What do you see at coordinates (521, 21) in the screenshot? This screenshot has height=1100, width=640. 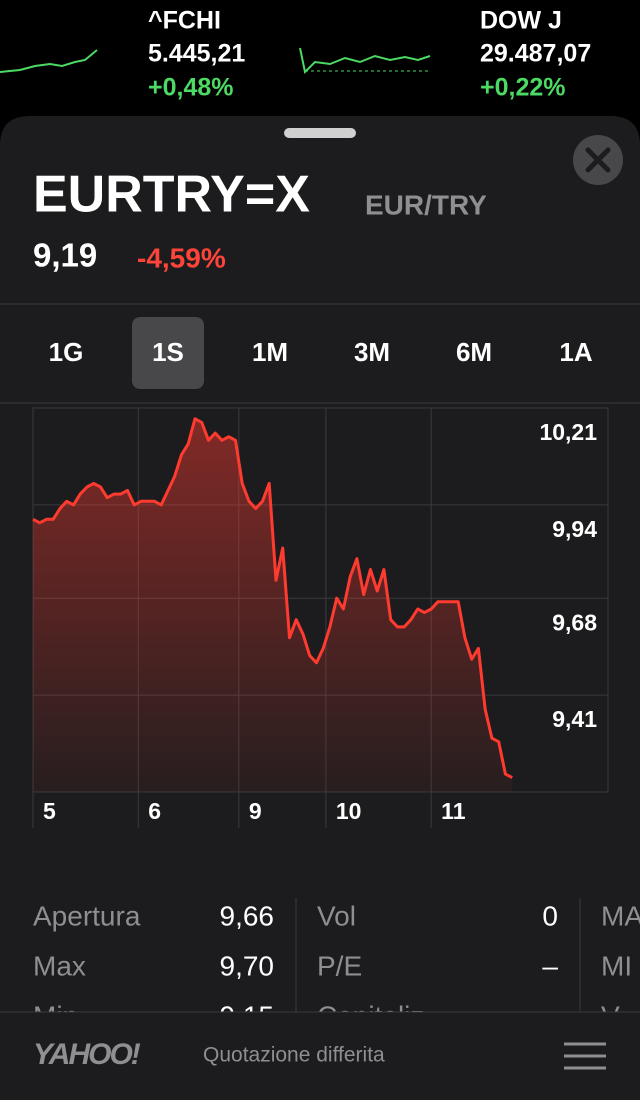 I see `ticker-symbol: DOW J` at bounding box center [521, 21].